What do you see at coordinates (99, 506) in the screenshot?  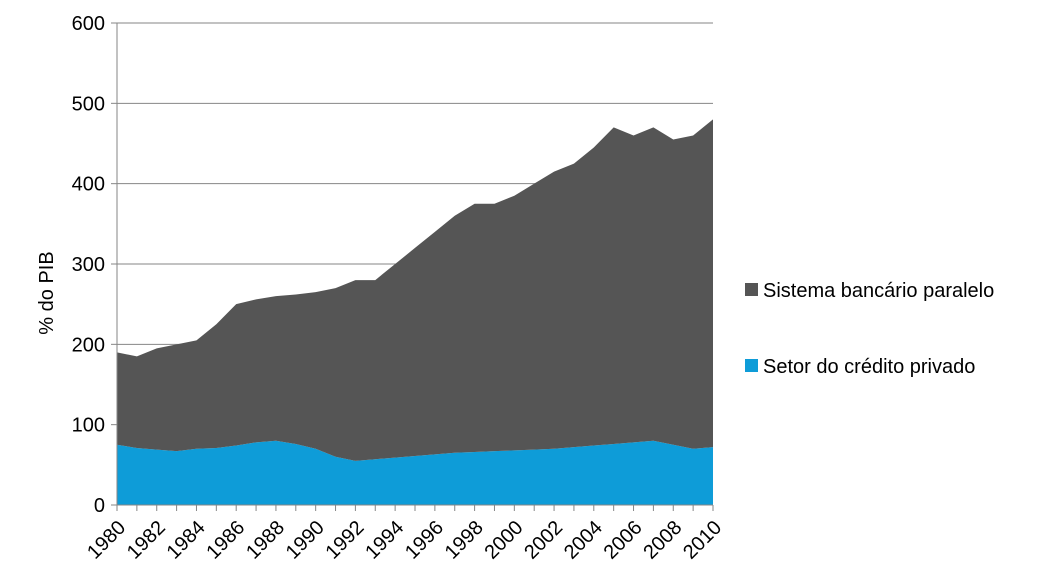 I see `y-tick-label: 0` at bounding box center [99, 506].